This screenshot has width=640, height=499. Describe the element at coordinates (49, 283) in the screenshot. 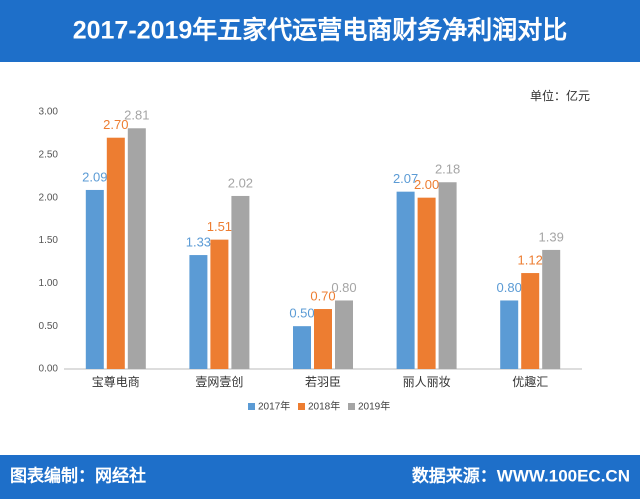

I see `y-tick-label: 1.00` at that location.